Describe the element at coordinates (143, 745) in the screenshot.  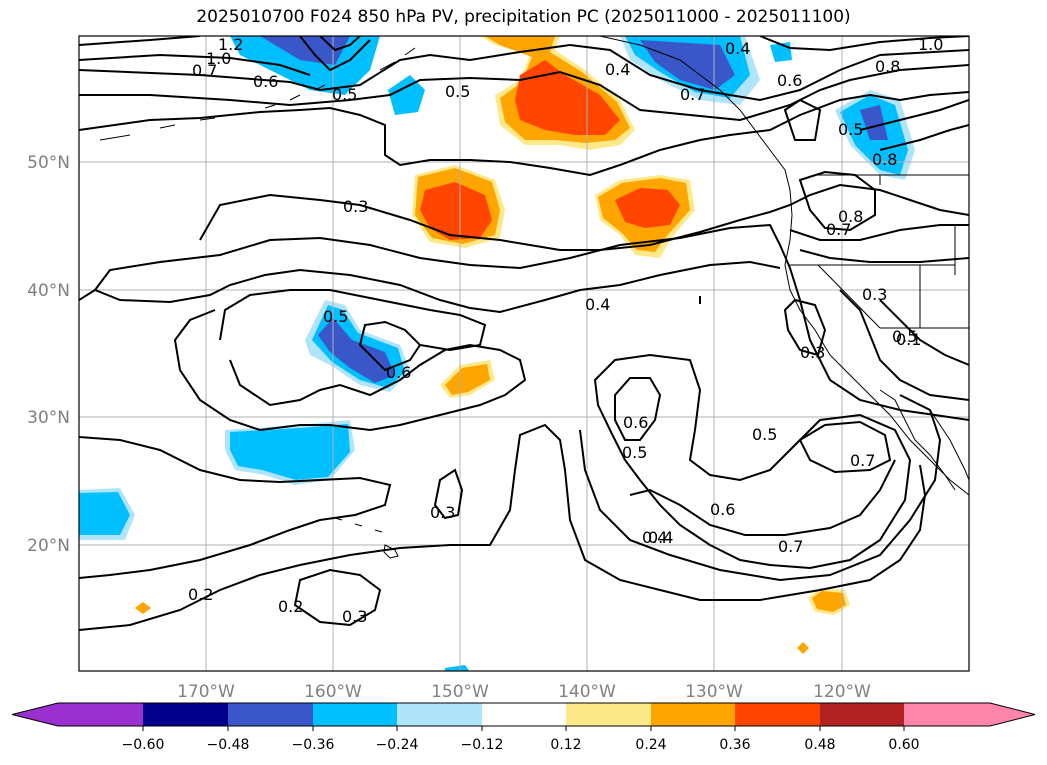
I see `colorbar-tick-label: −0.60` at that location.